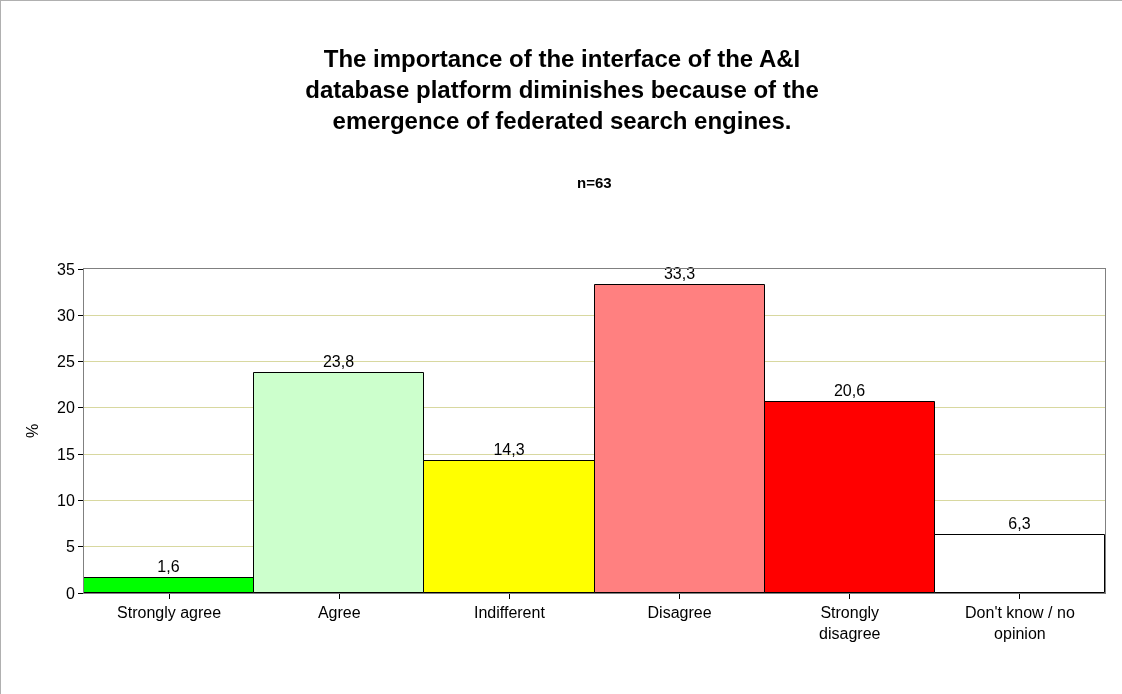  What do you see at coordinates (1020, 623) in the screenshot?
I see `x-tick-label: Don't know / no opinion` at bounding box center [1020, 623].